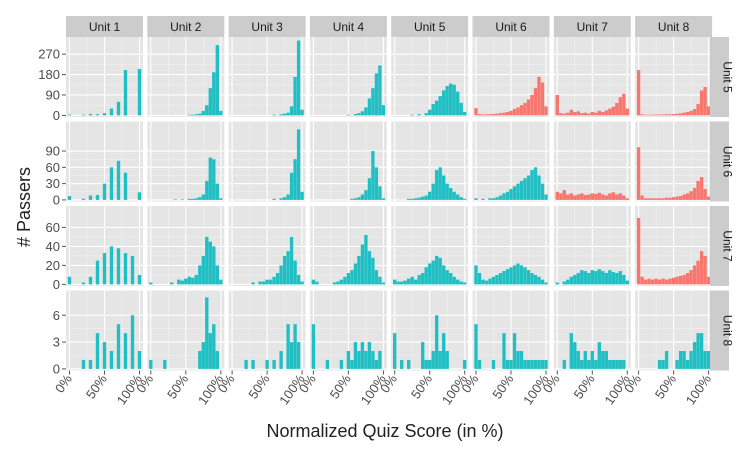 The image size is (750, 450). Describe the element at coordinates (384, 431) in the screenshot. I see `x-axis-title: Normalized Quiz Score (in %)` at that location.